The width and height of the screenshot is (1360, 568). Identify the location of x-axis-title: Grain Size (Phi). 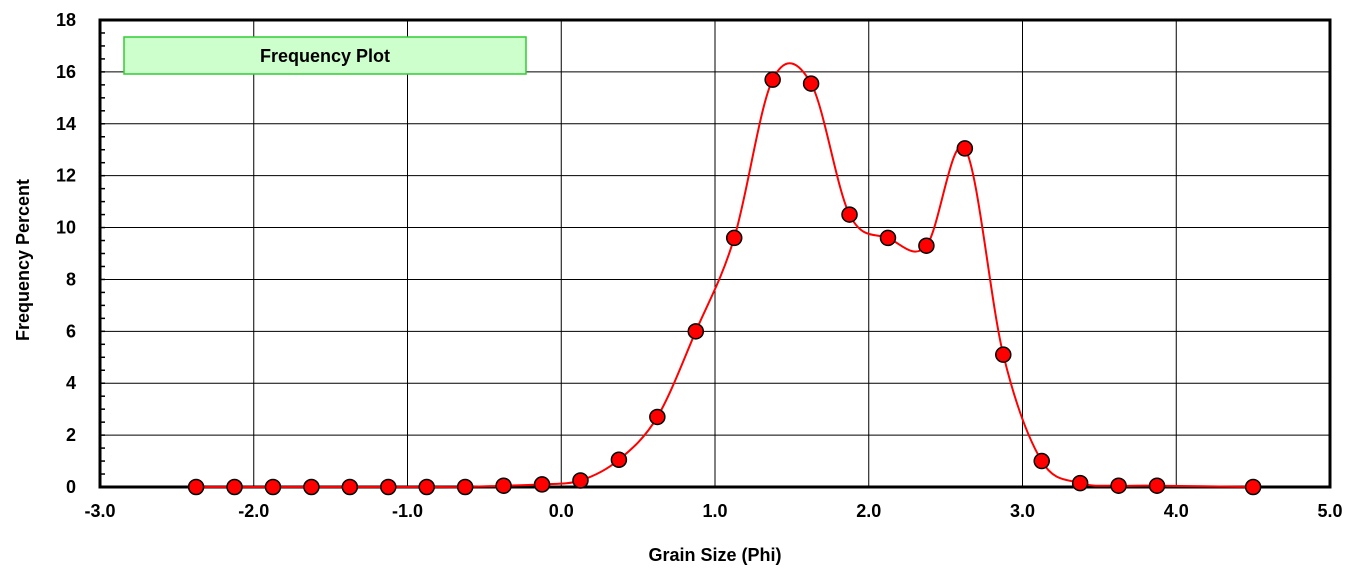
(714, 555).